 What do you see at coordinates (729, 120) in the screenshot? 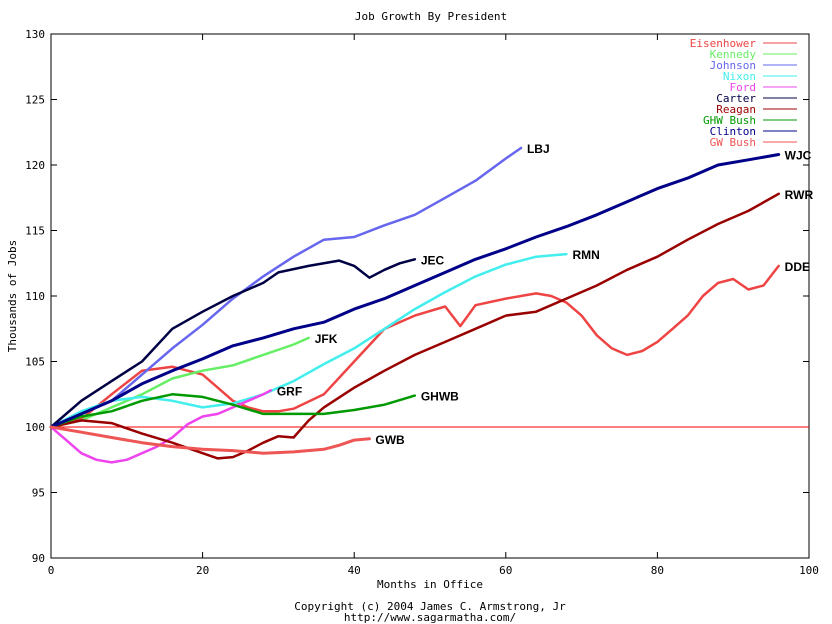
I see `legend-label-ghw-bush: GHW Bush` at bounding box center [729, 120].